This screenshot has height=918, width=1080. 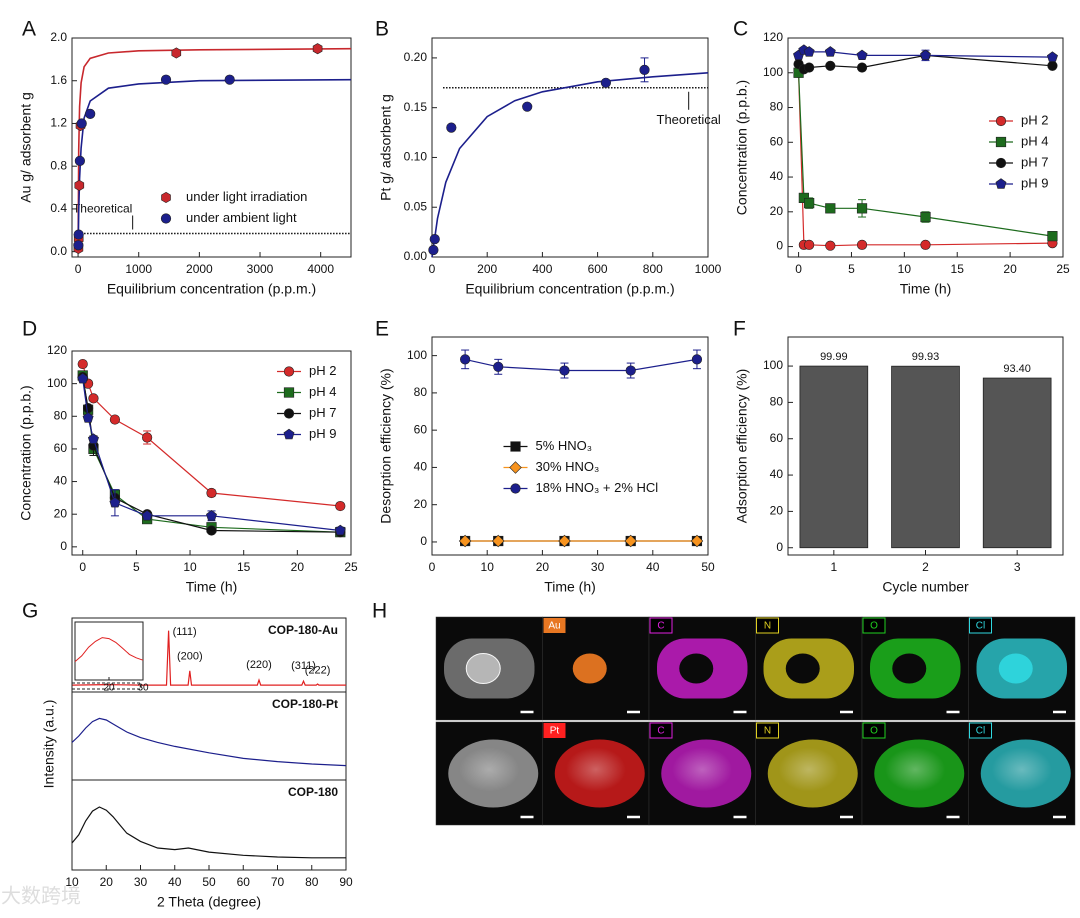 What do you see at coordinates (278, 882) in the screenshot?
I see `x-tick-label: 70` at bounding box center [278, 882].